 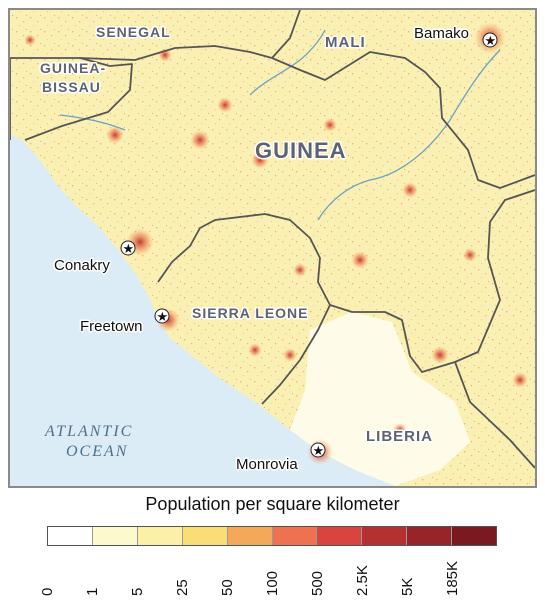 I want to click on ocean-label-line1: ATLANTIC, so click(x=88, y=431).